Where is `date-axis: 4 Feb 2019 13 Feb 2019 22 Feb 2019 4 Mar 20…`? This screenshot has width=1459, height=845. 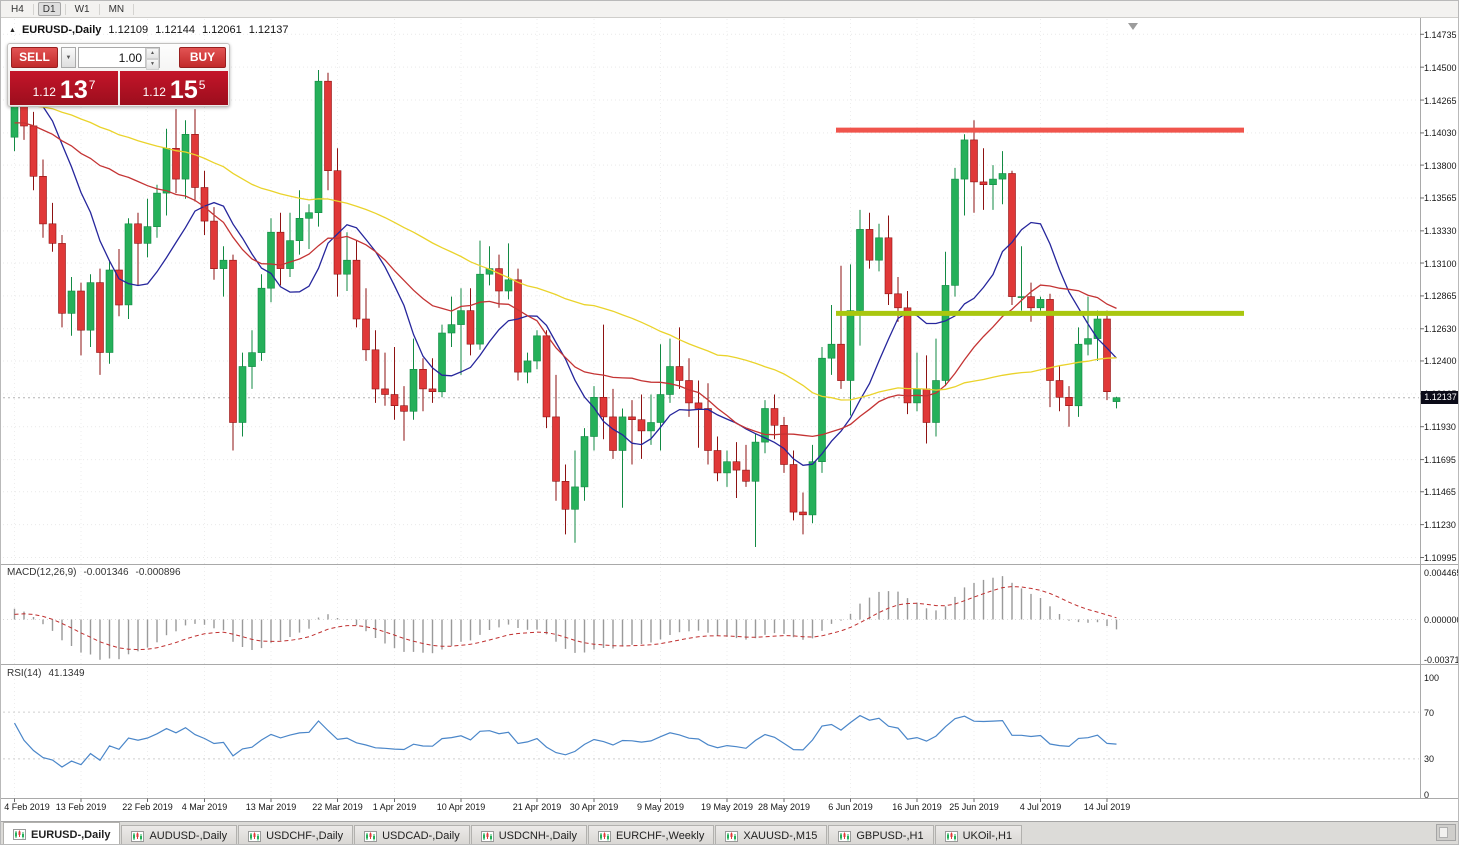 date-axis: 4 Feb 2019 13 Feb 2019 22 Feb 2019 4 Mar 20… is located at coordinates (710, 809).